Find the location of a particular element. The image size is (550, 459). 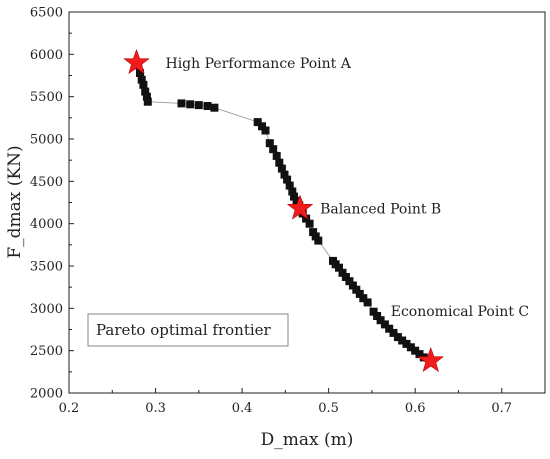

annotation-label: Economical Point C is located at coordinates (460, 312).